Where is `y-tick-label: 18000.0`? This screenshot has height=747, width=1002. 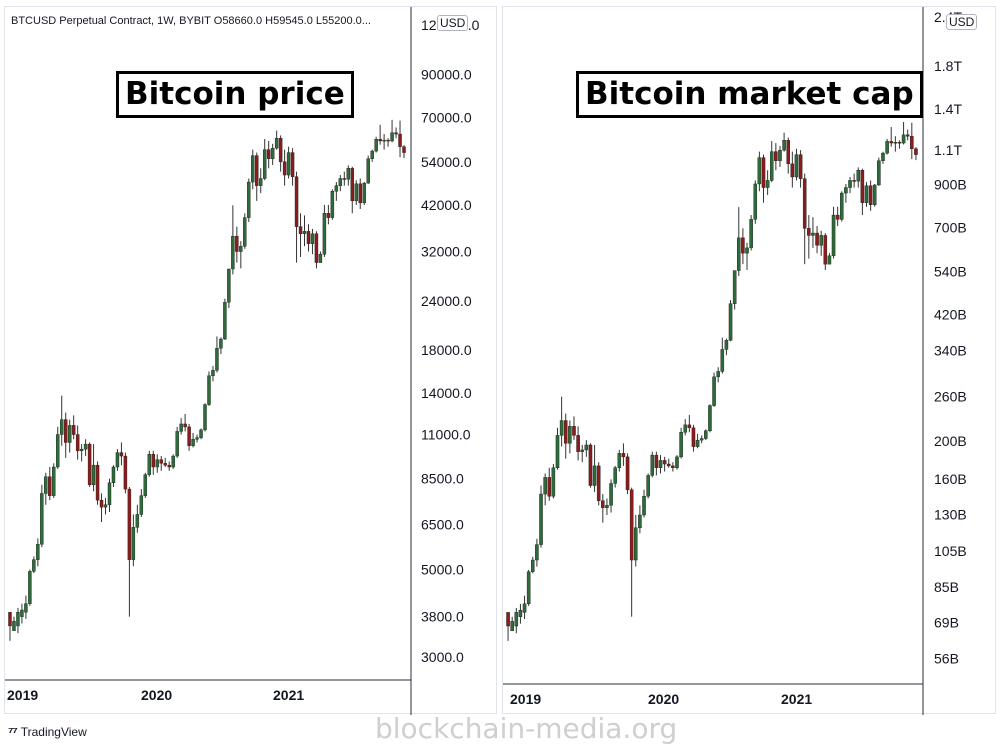 y-tick-label: 18000.0 is located at coordinates (446, 350).